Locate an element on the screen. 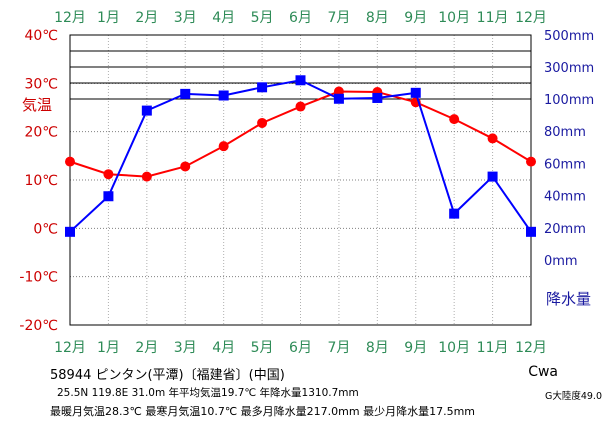  precipitation-tick: 100mm is located at coordinates (569, 100).